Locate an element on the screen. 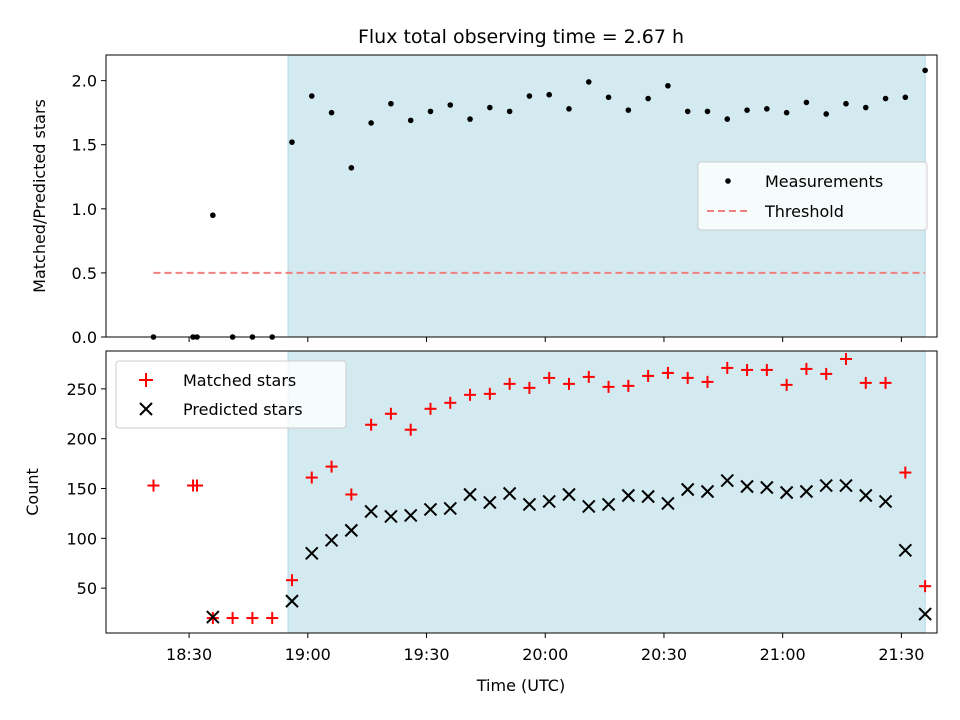 The image size is (960, 720). x-tick-label: 21:30 is located at coordinates (901, 654).